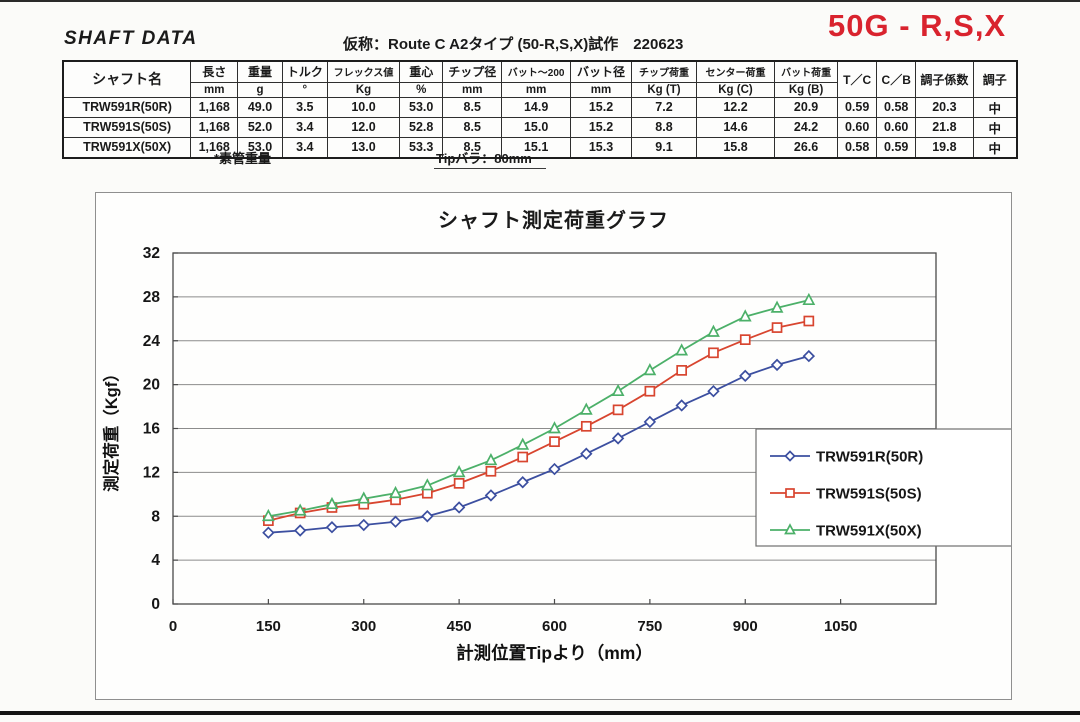  What do you see at coordinates (664, 89) in the screenshot?
I see `col-unit: Kg (T)` at bounding box center [664, 89].